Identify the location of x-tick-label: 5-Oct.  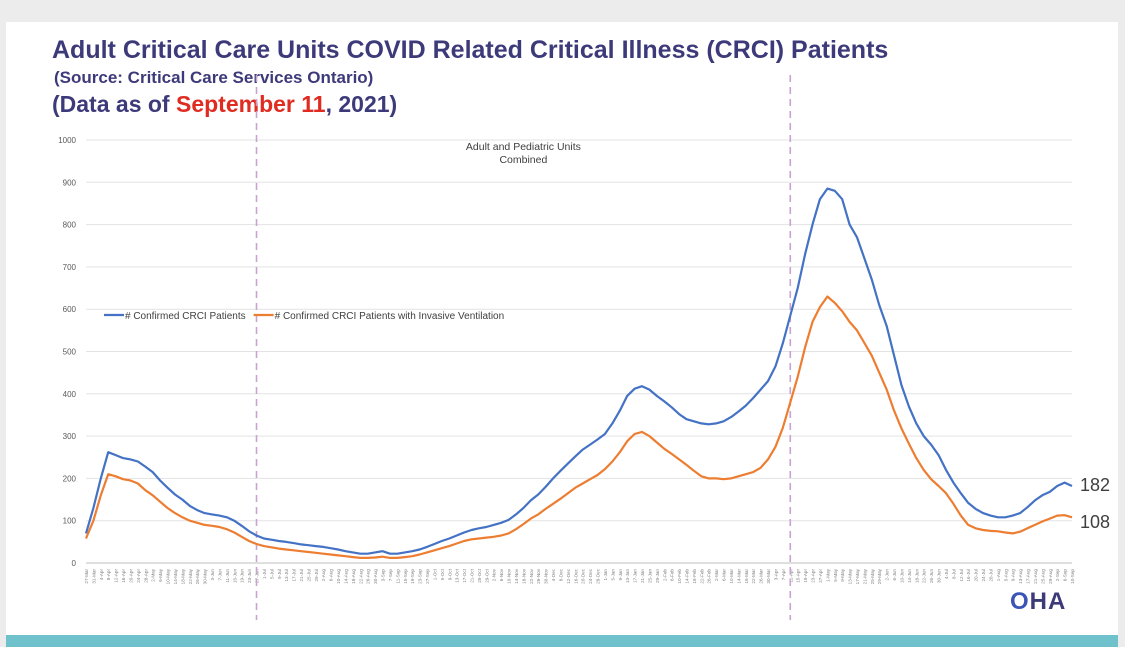
(442, 574).